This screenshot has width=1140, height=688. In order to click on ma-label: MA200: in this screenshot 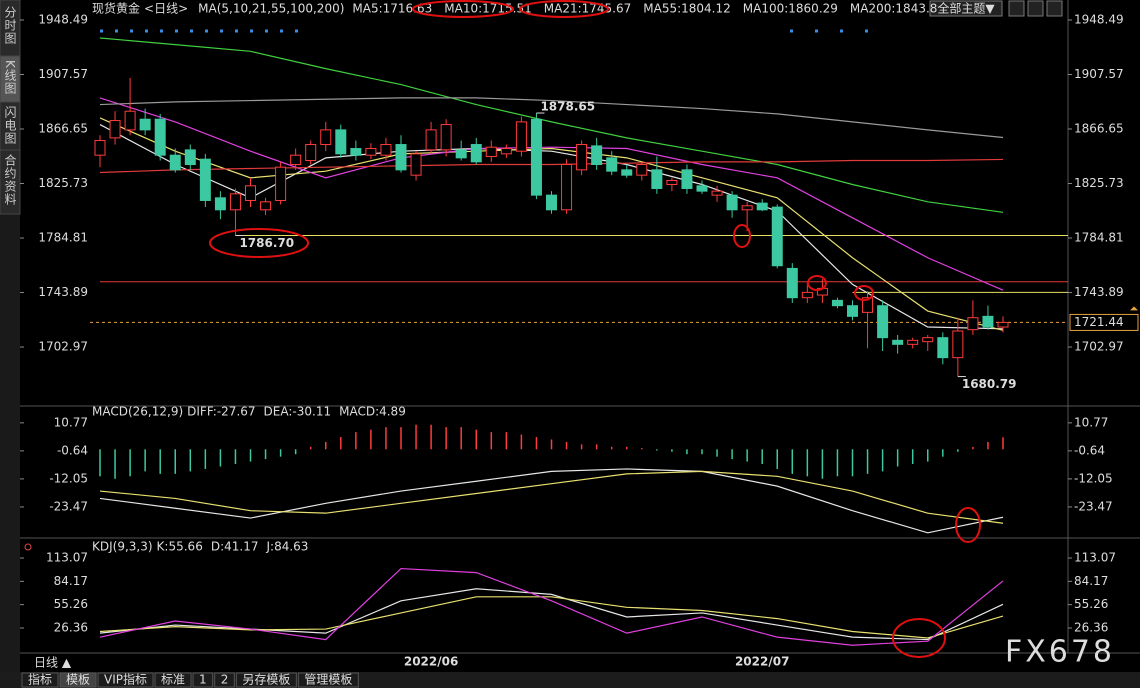, I will do `click(873, 9)`.